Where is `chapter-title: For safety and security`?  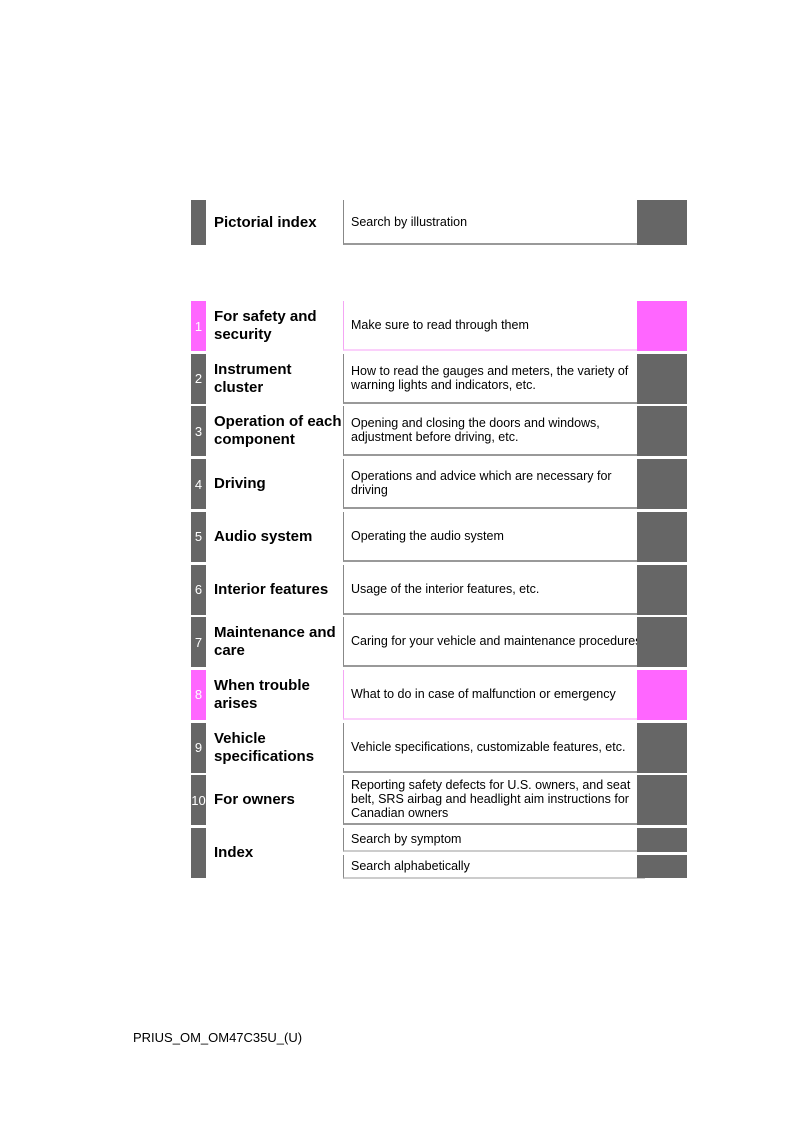 chapter-title: For safety and security is located at coordinates (265, 325).